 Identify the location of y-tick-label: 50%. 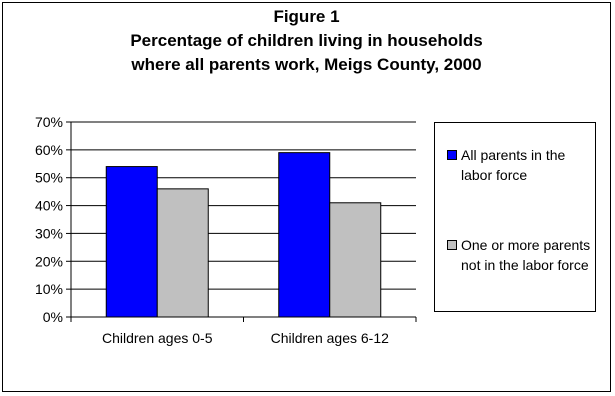
(49, 178).